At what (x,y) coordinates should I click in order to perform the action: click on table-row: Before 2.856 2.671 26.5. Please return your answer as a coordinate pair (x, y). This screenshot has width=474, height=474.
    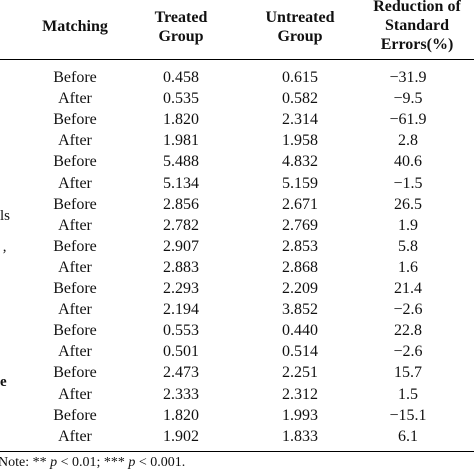
    Looking at the image, I should click on (237, 204).